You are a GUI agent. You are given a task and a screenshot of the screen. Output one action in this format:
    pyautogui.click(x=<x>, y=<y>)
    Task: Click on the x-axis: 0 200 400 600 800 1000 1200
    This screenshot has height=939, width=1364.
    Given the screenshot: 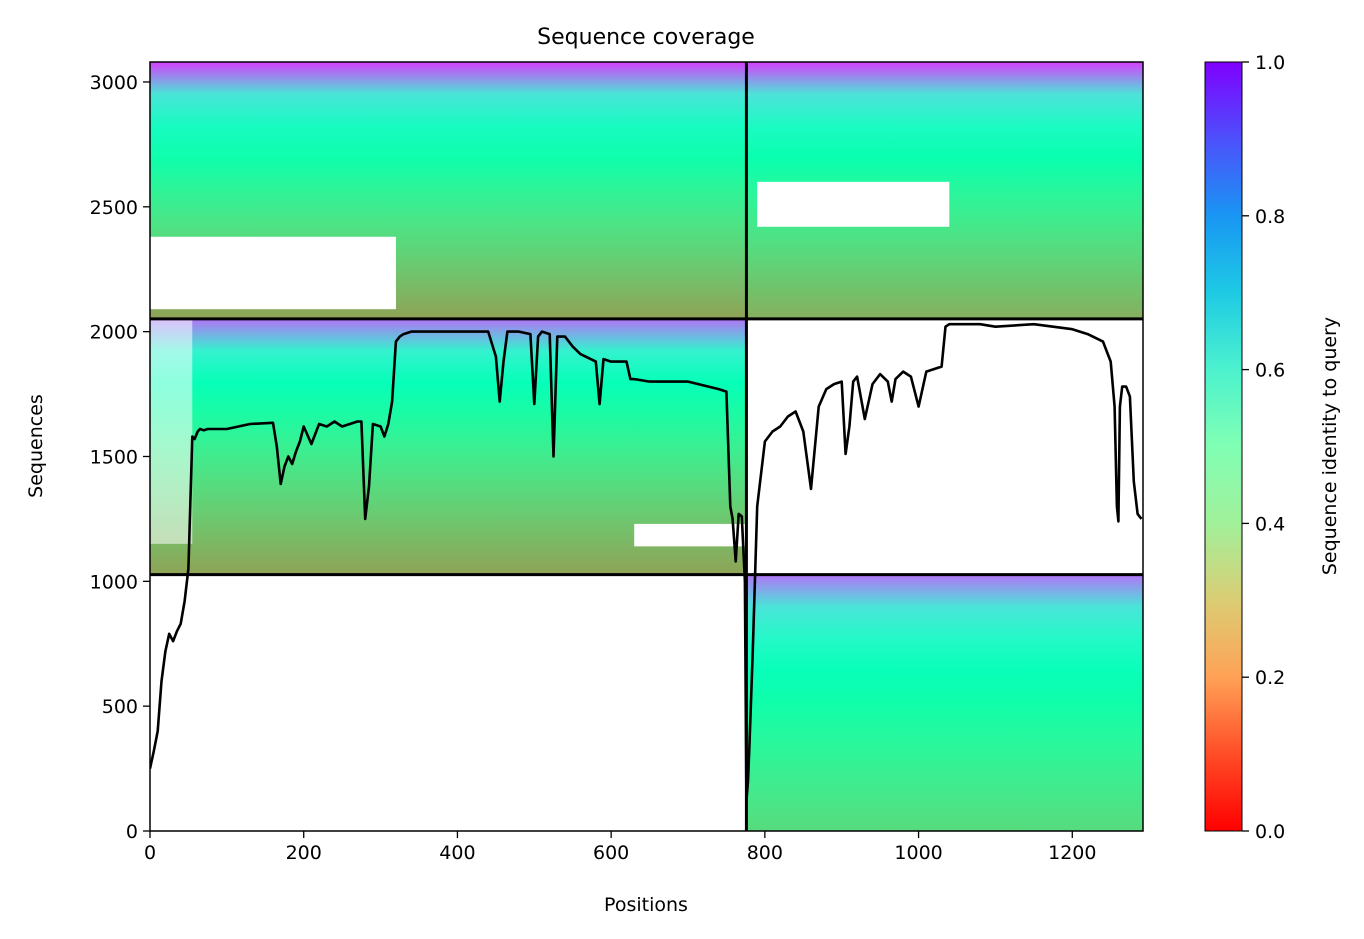 What is the action you would take?
    pyautogui.click(x=620, y=847)
    